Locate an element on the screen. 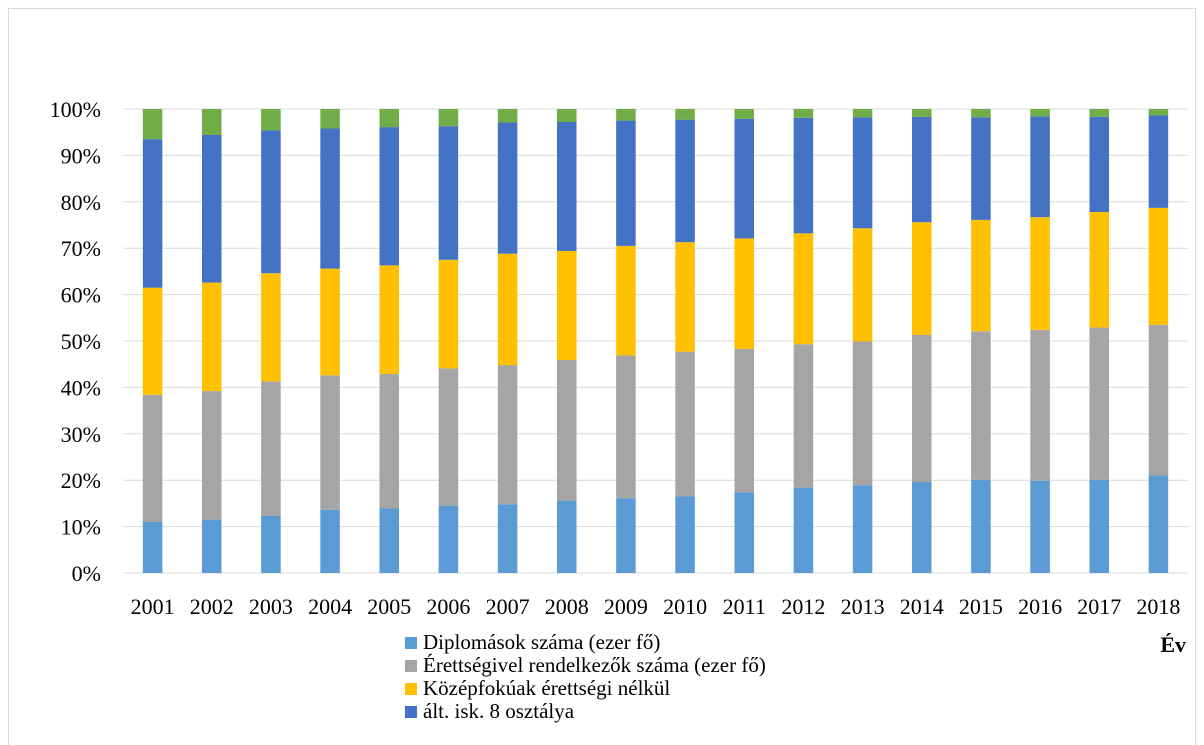  y-axis-ticks: 0% 10% 20% 30% 40% 50% 60% 70% 80% 90% 100% is located at coordinates (75, 341).